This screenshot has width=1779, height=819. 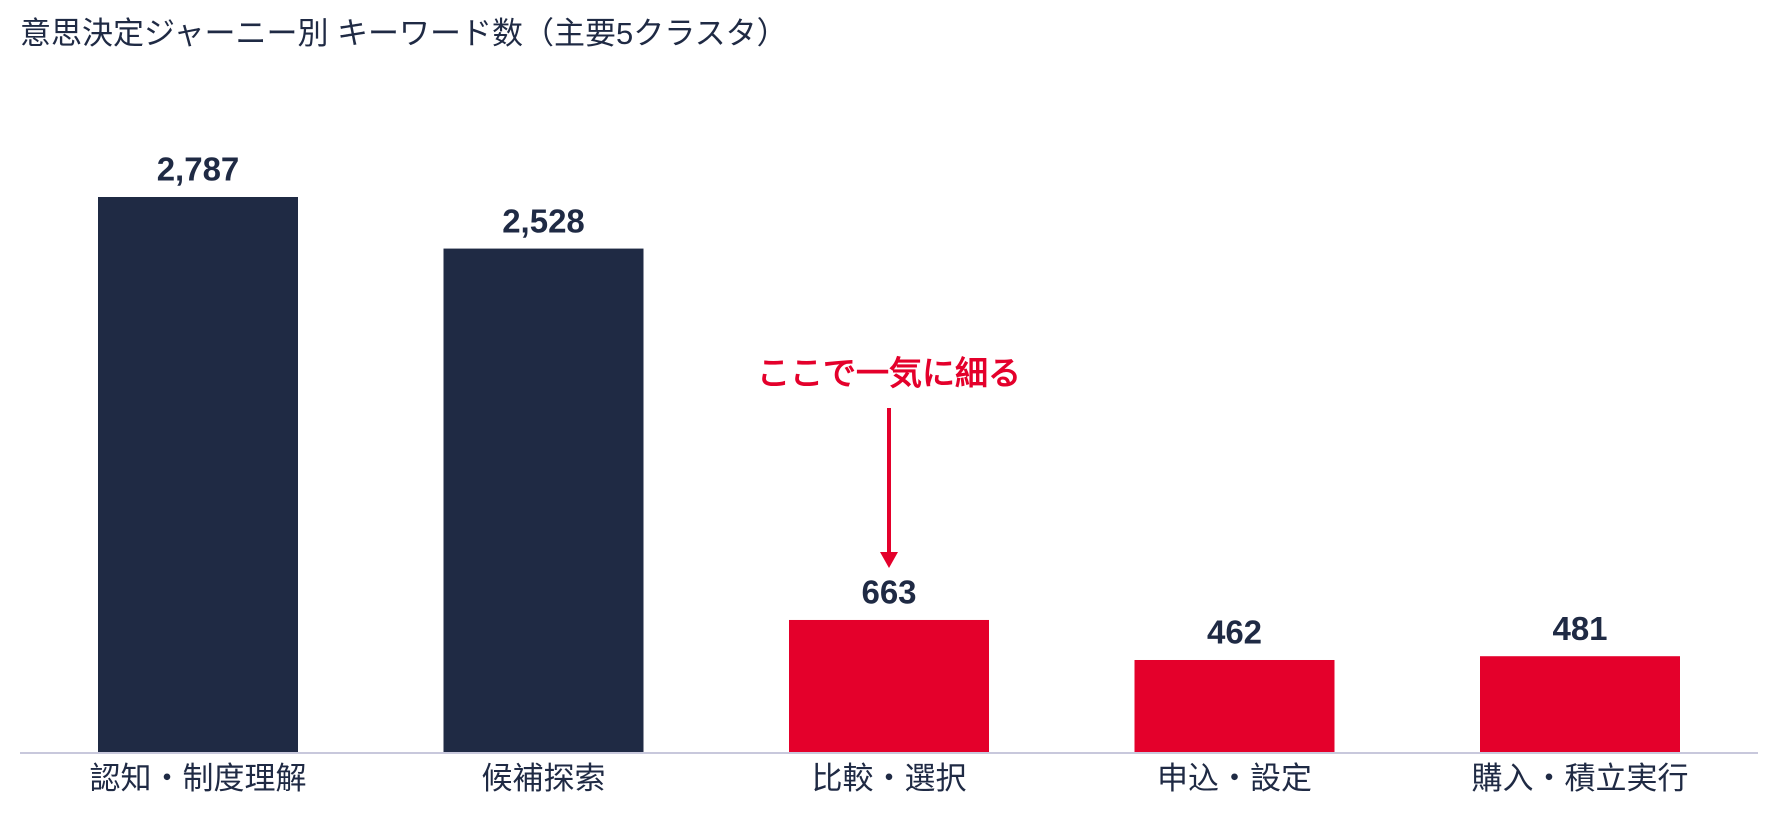 What do you see at coordinates (198, 169) in the screenshot?
I see `value-label: 2,787` at bounding box center [198, 169].